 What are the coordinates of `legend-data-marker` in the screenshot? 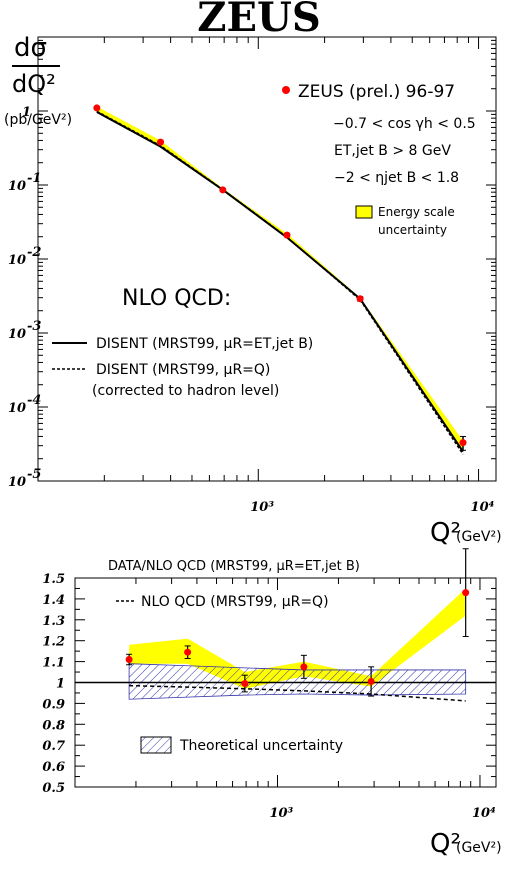 It's located at (286, 90).